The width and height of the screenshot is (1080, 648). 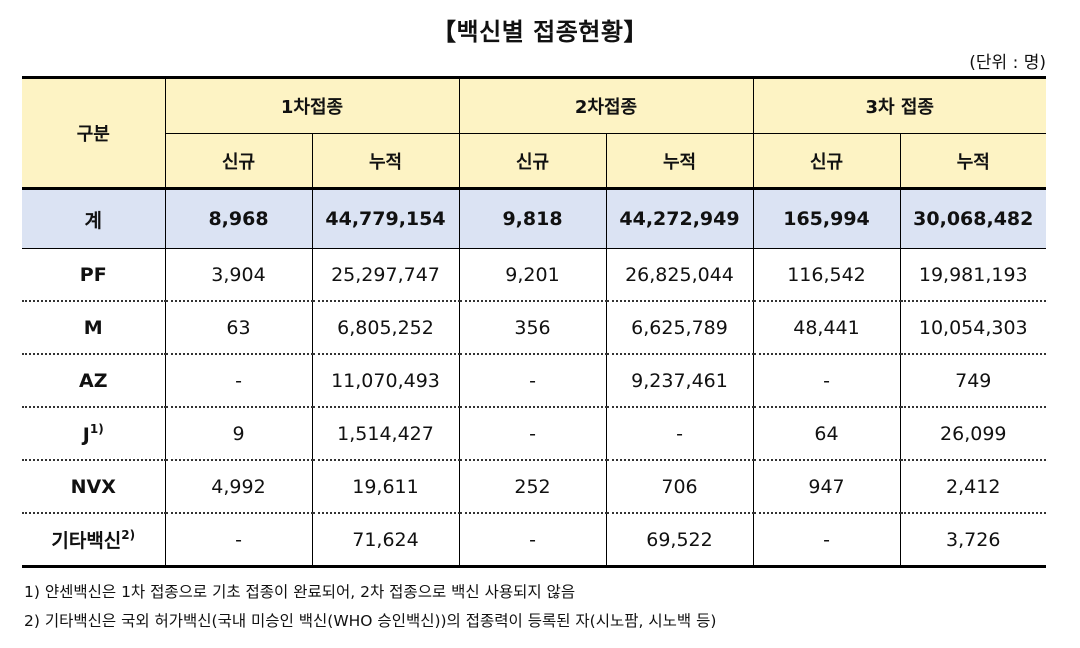 What do you see at coordinates (1007, 63) in the screenshot?
I see `unit-label: (단위 : 명)` at bounding box center [1007, 63].